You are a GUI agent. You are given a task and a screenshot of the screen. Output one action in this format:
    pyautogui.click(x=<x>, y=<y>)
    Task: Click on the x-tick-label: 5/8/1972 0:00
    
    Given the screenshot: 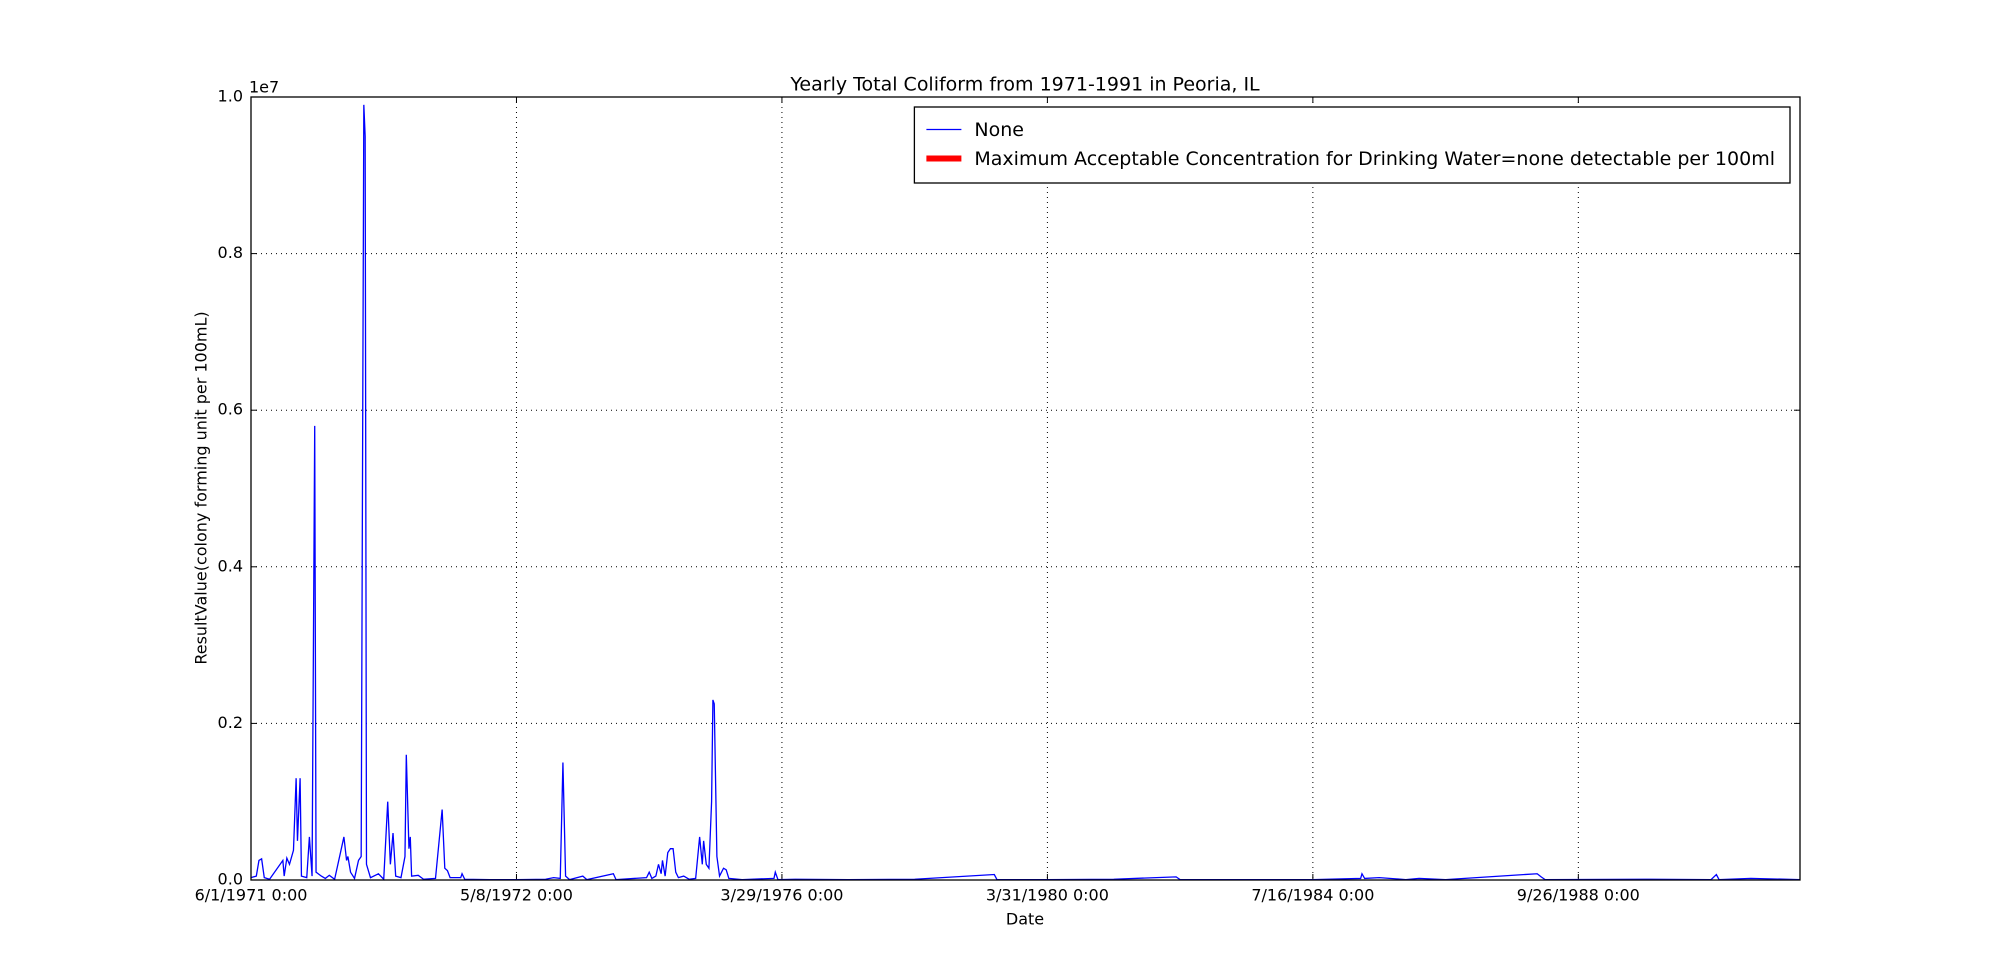 What is the action you would take?
    pyautogui.click(x=516, y=895)
    